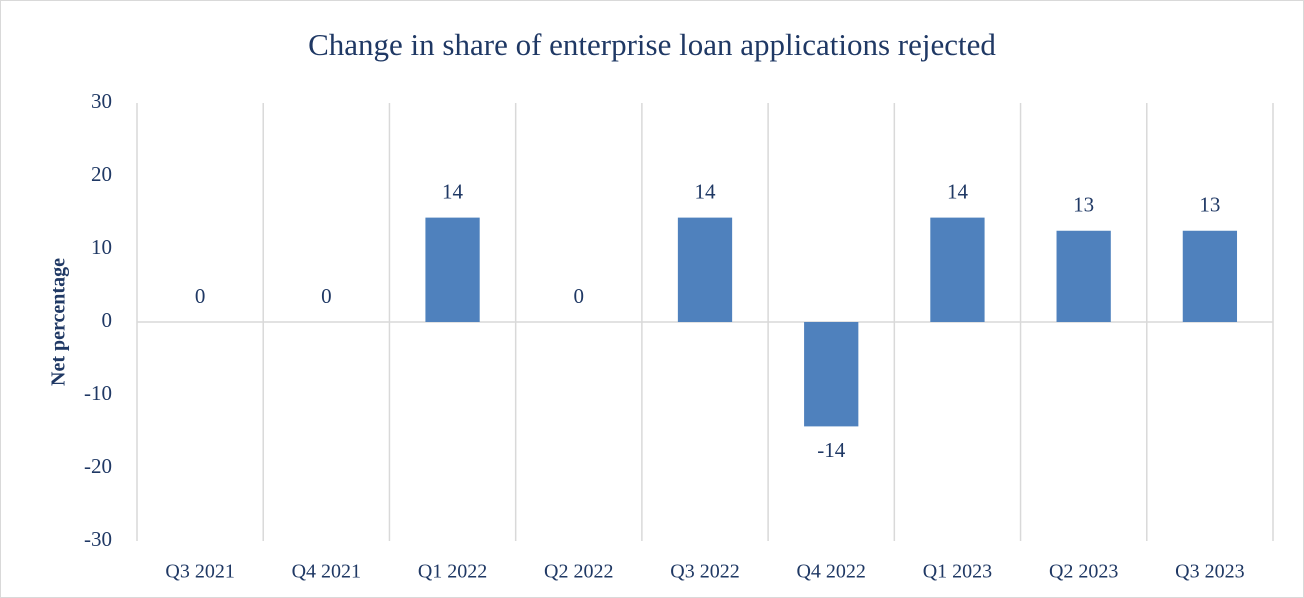 Image resolution: width=1304 pixels, height=598 pixels. Describe the element at coordinates (326, 572) in the screenshot. I see `x-tick-label: Q4 2021` at that location.